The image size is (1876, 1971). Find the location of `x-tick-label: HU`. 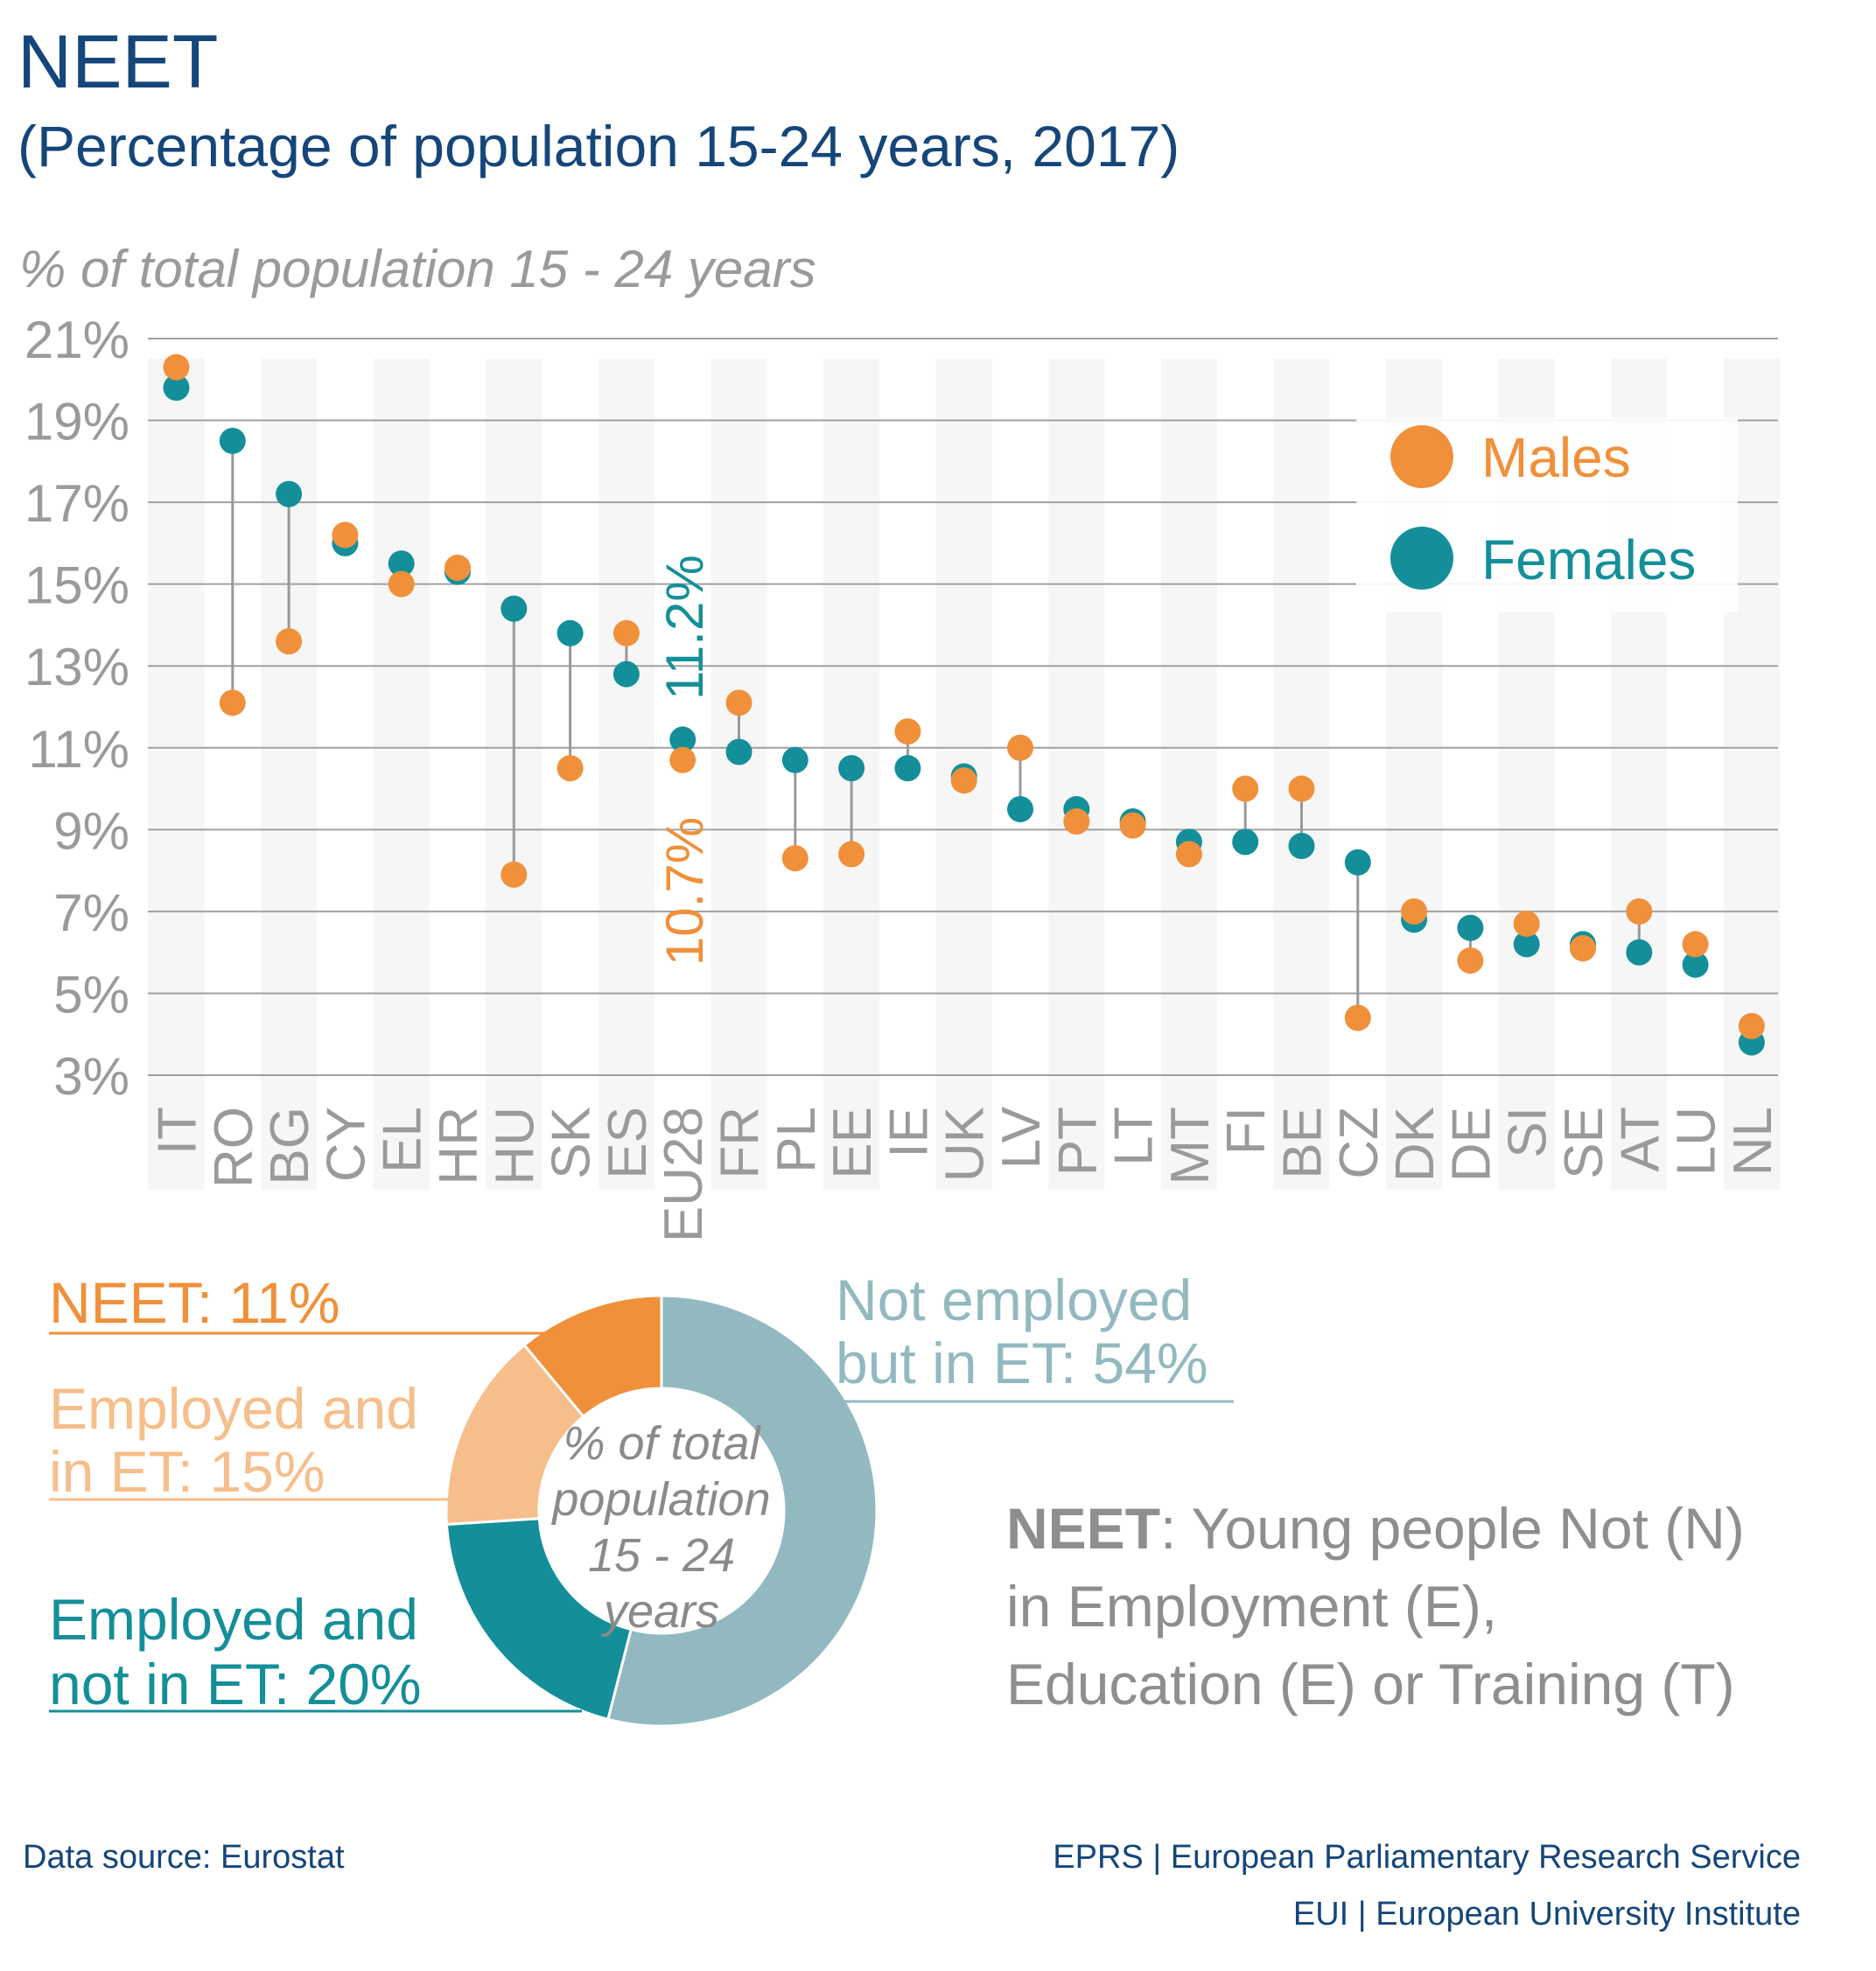

x-tick-label: HU is located at coordinates (515, 1146).